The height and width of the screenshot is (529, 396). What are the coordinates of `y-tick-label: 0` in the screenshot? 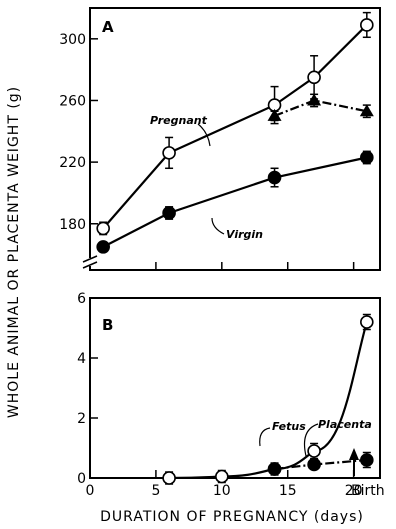 It's located at (81, 479).